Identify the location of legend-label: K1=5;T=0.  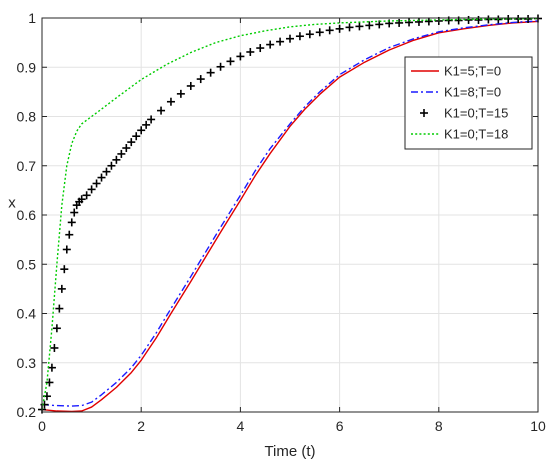
(472, 71).